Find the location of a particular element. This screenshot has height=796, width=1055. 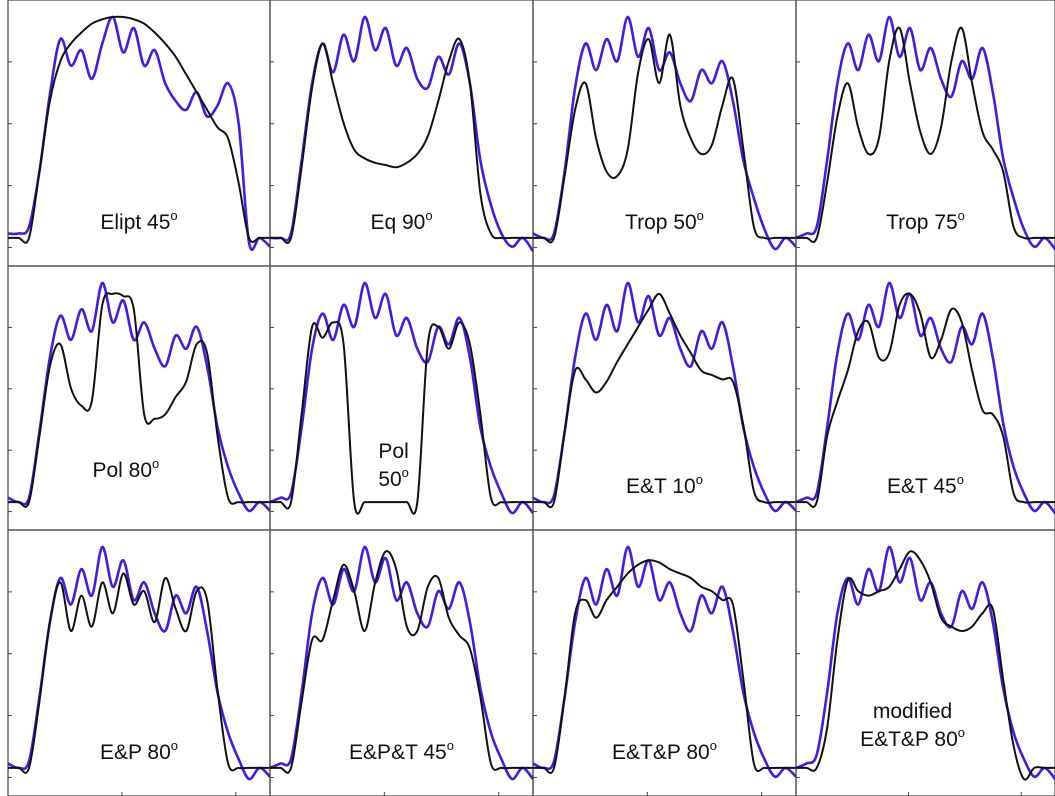

panel-7: E&T 10o is located at coordinates (664, 398).